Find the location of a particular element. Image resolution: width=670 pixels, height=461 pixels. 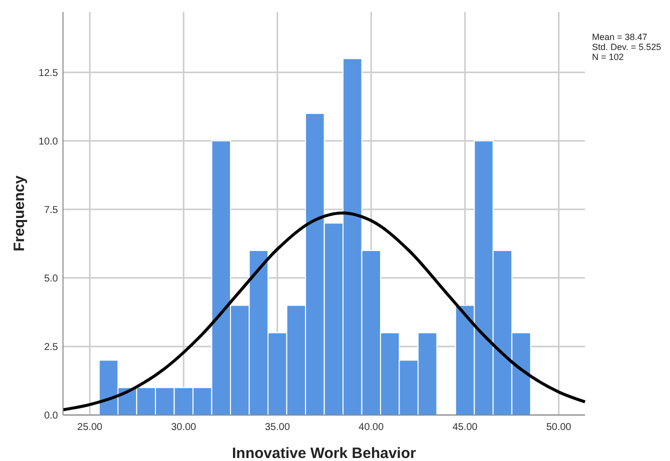

y-tick-label: 7.5 is located at coordinates (51, 210).